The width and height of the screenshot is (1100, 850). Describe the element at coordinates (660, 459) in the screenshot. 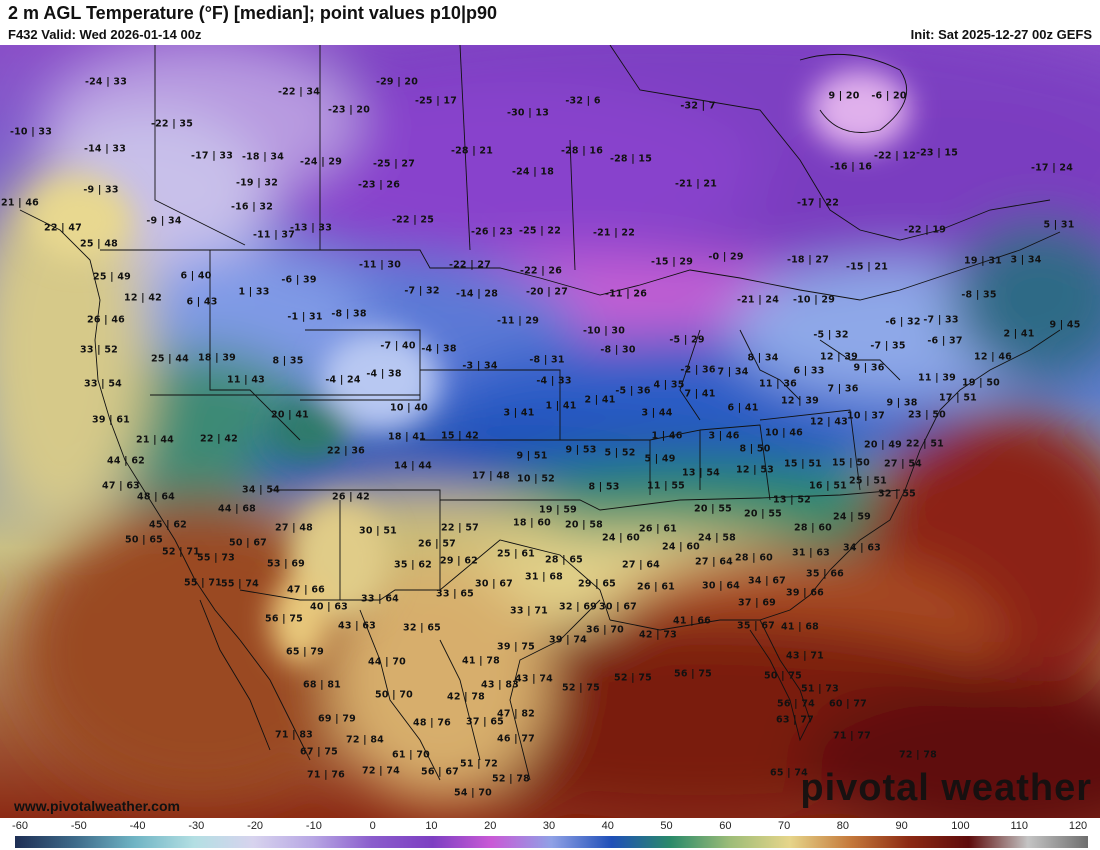

I see `point-value: 5 | 49` at that location.